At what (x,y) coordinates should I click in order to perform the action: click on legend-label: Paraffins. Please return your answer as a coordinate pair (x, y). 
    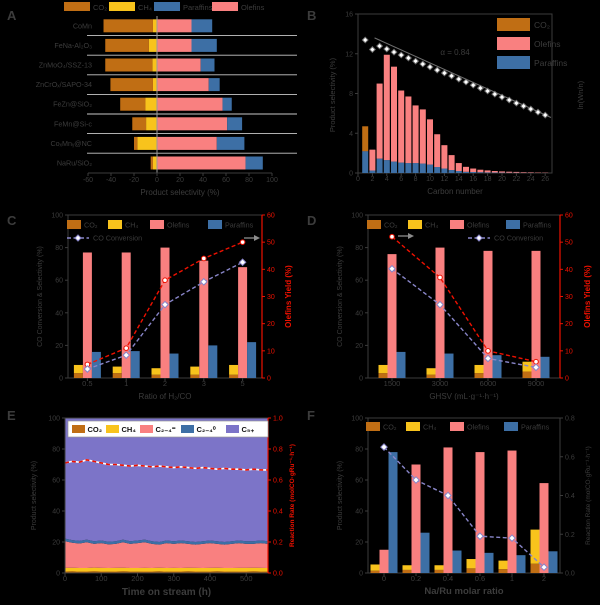
    Looking at the image, I should click on (535, 427).